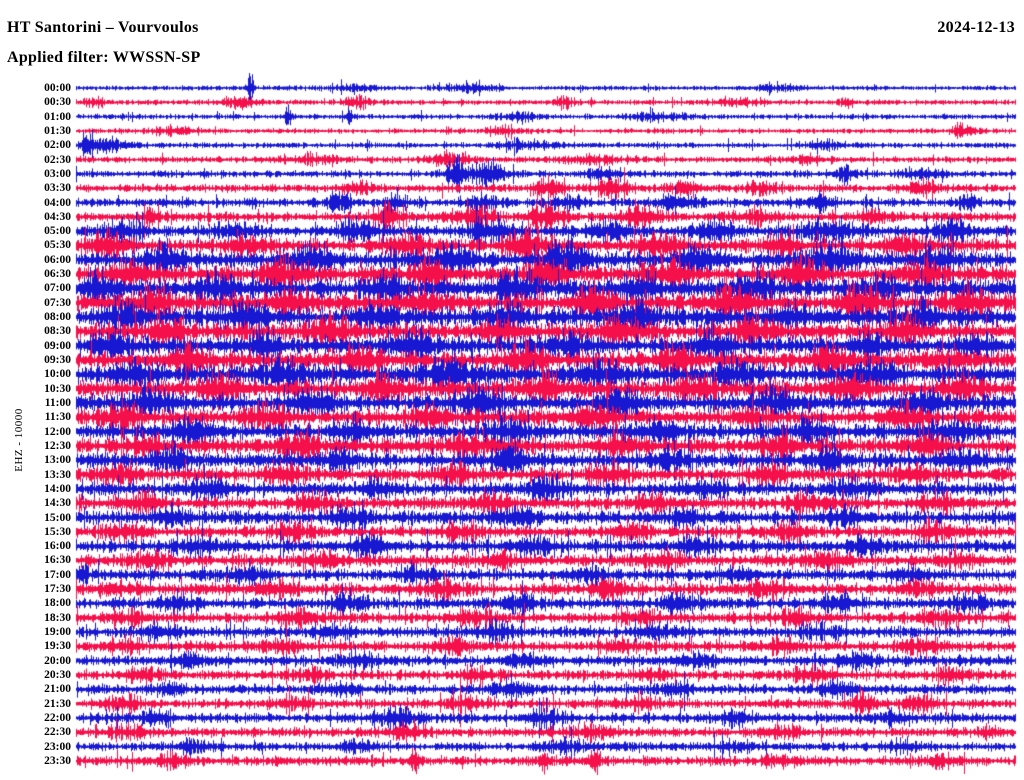  What do you see at coordinates (57, 245) in the screenshot?
I see `row-time-label: 05:30` at bounding box center [57, 245].